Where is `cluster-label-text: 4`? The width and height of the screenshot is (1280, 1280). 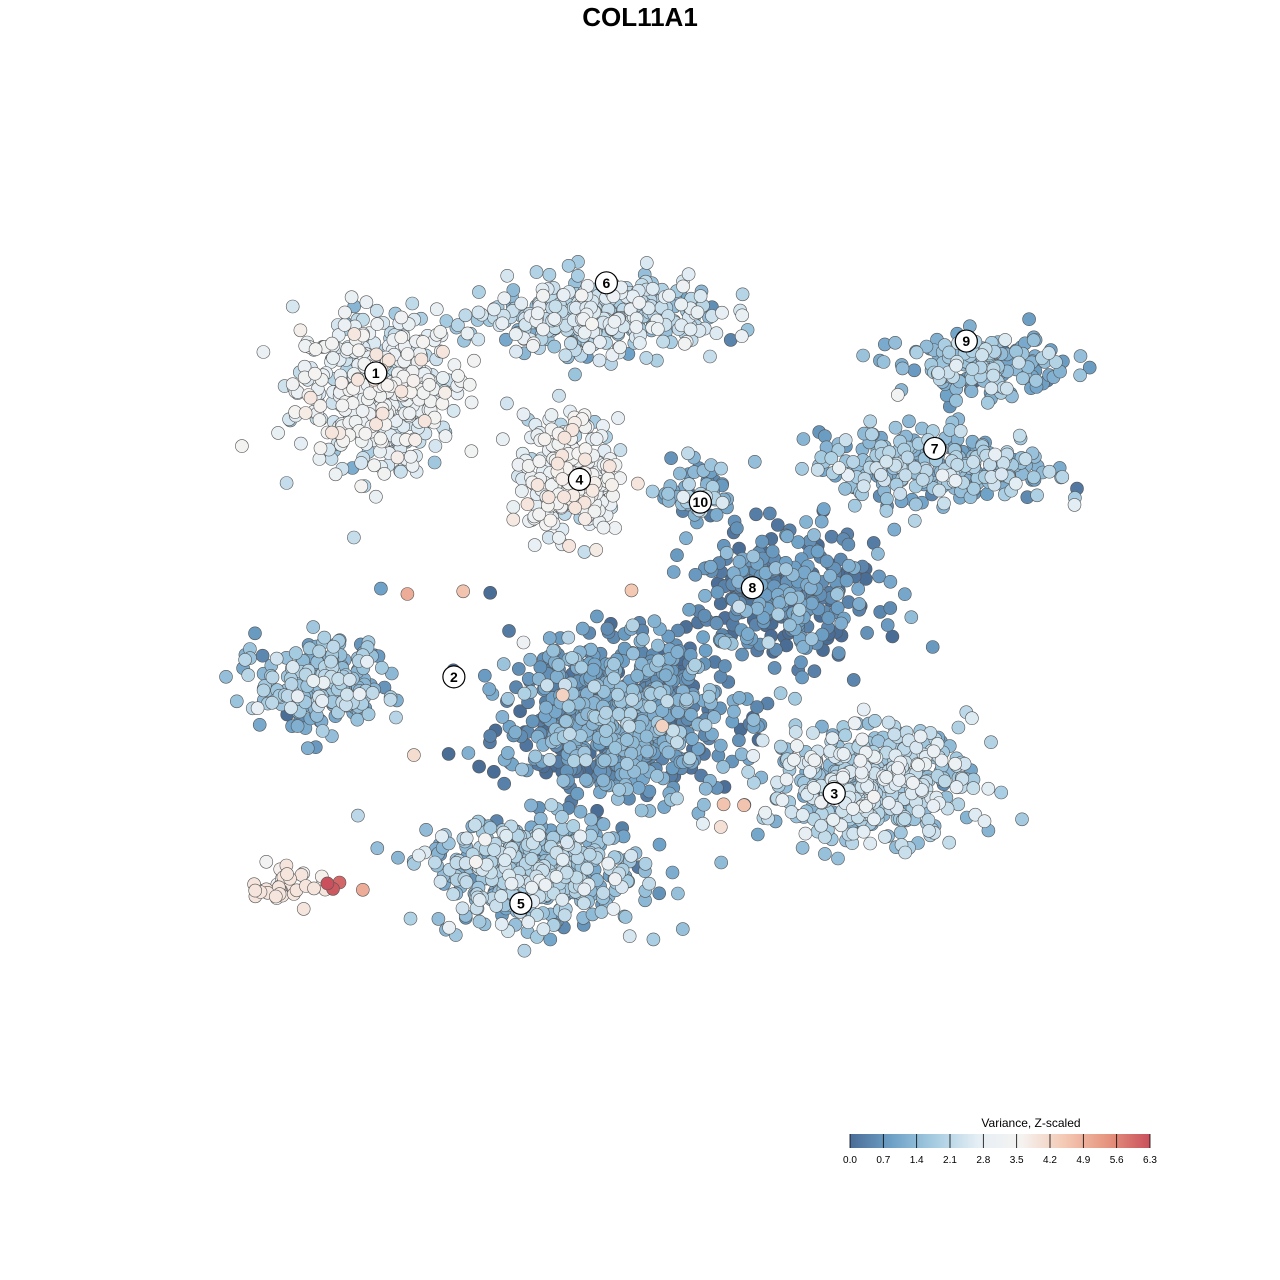
cluster-label-text: 4 is located at coordinates (580, 479).